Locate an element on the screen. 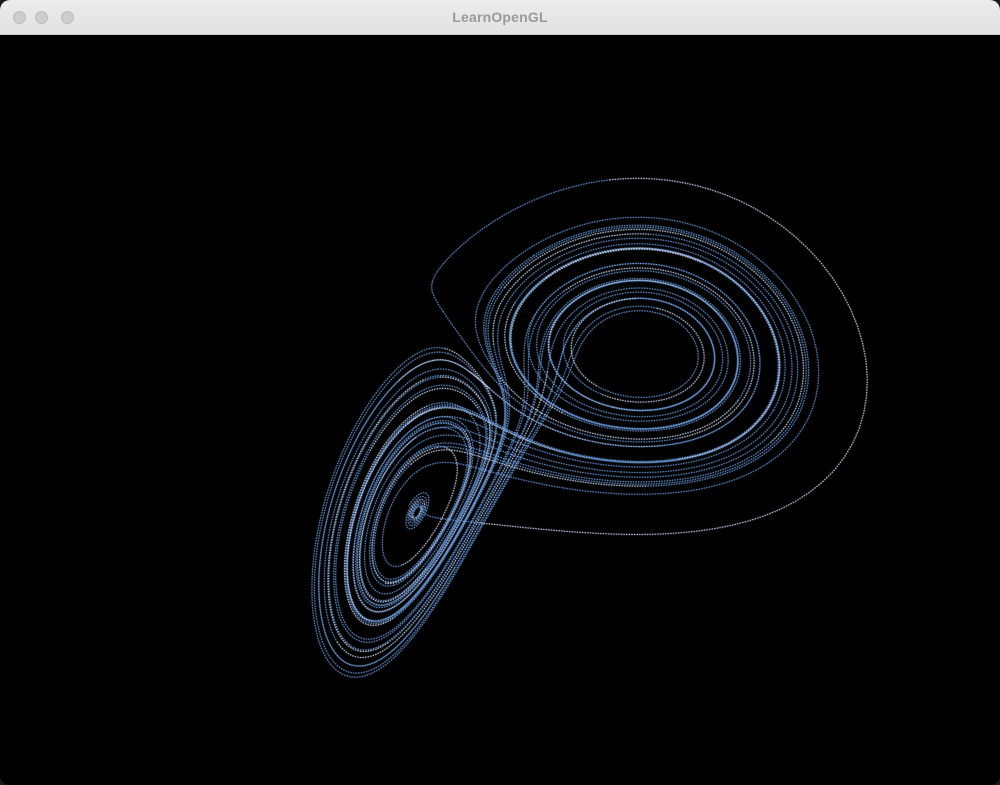 This screenshot has width=1000, height=785. title-bar: LearnOpenGL is located at coordinates (500, 17).